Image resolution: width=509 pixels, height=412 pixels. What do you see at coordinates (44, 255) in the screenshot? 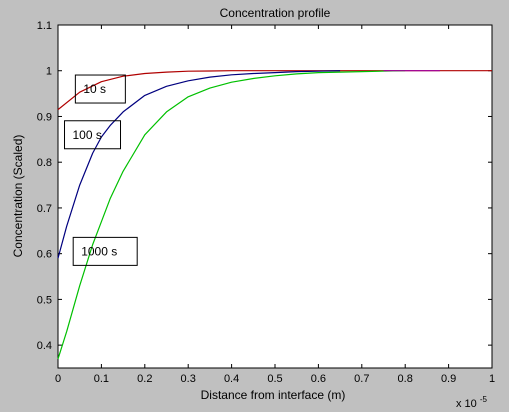
I see `y-tick-label: 0.6` at bounding box center [44, 255].